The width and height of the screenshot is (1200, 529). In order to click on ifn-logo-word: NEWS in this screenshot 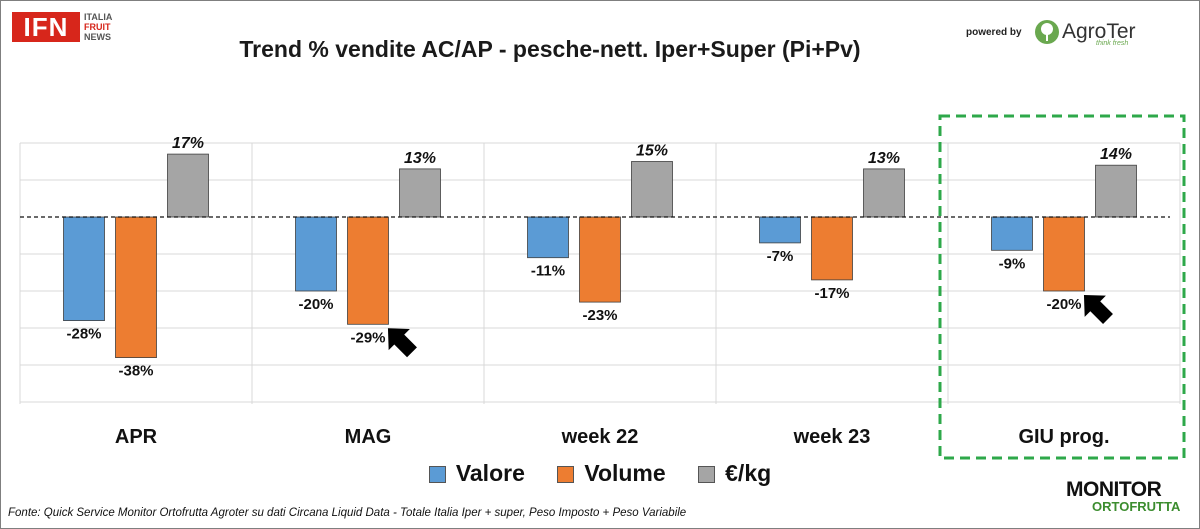, I will do `click(97, 37)`.